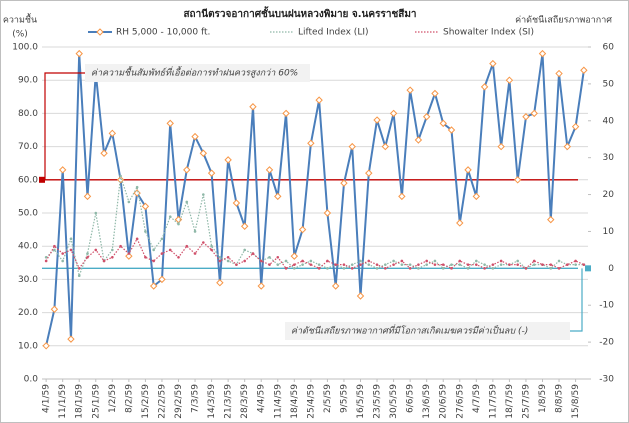 This screenshot has height=423, width=629. What do you see at coordinates (28, 313) in the screenshot?
I see `y-tick-label: 20.0` at bounding box center [28, 313].